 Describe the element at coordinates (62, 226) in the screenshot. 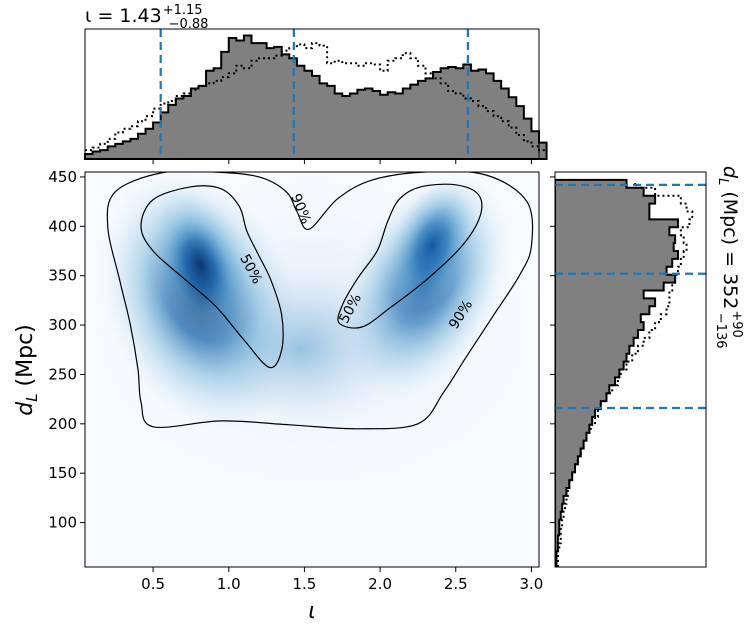

I see `y-tick-label: 400` at that location.